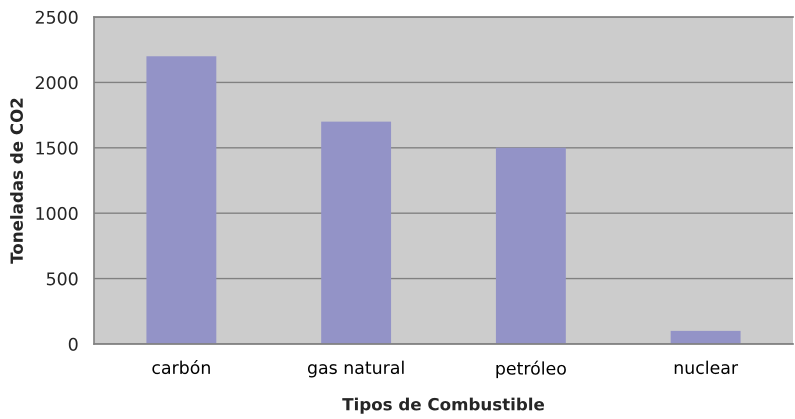 This screenshot has height=419, width=795. Describe the element at coordinates (16, 181) in the screenshot. I see `y-axis-title: Toneladas de CO2` at that location.